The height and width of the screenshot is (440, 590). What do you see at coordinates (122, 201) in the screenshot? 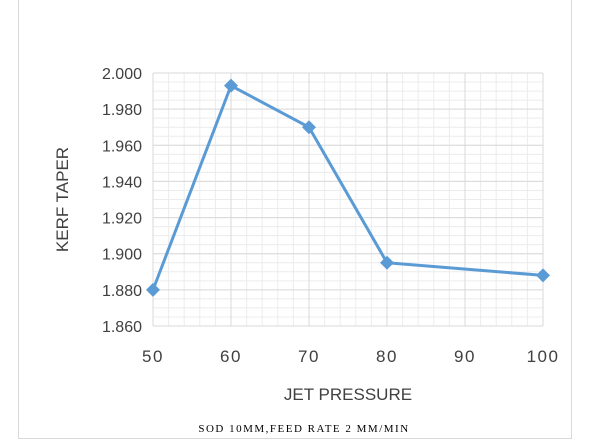
I see `y-tick-labels: 1.860 1.880 1.900 1.920 1.940 1.960 1.980 2.000` at bounding box center [122, 201].